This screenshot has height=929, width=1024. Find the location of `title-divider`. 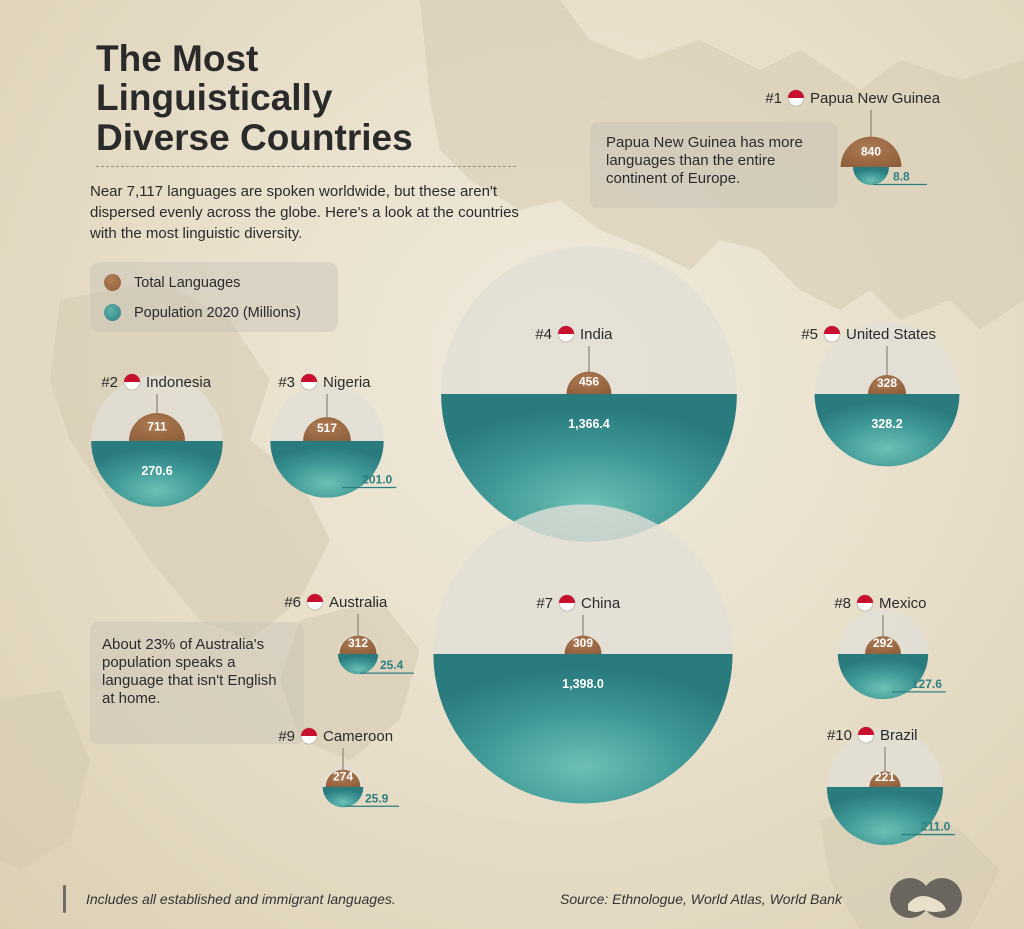

title-divider is located at coordinates (306, 166).